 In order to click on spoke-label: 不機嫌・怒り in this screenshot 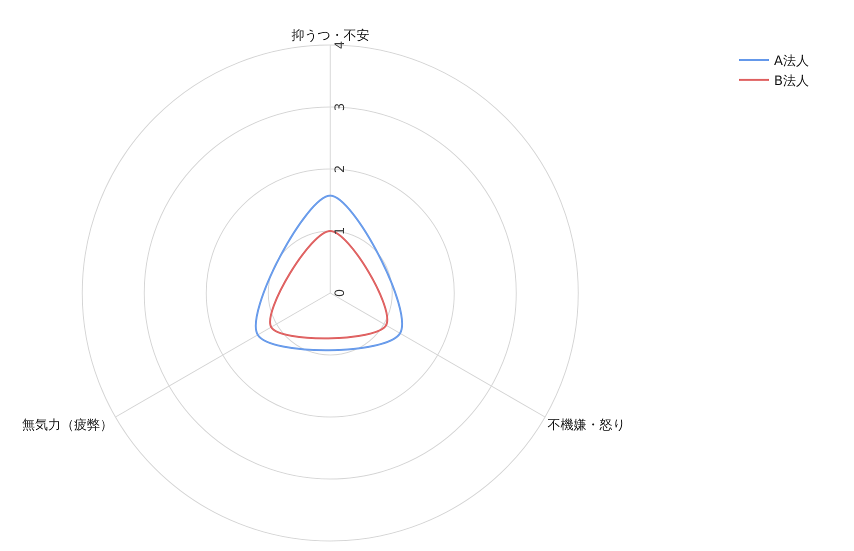, I will do `click(587, 425)`.